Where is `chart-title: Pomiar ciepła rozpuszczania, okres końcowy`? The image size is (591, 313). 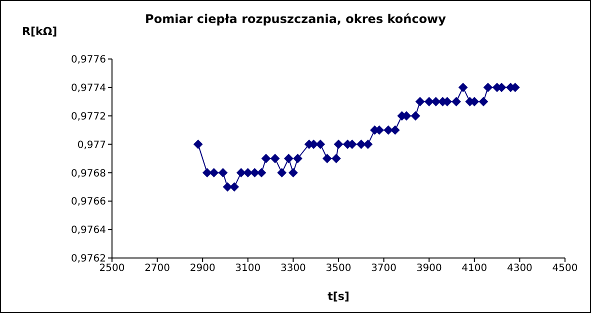 chart-title: Pomiar ciepła rozpuszczania, okres końcowy is located at coordinates (295, 19).